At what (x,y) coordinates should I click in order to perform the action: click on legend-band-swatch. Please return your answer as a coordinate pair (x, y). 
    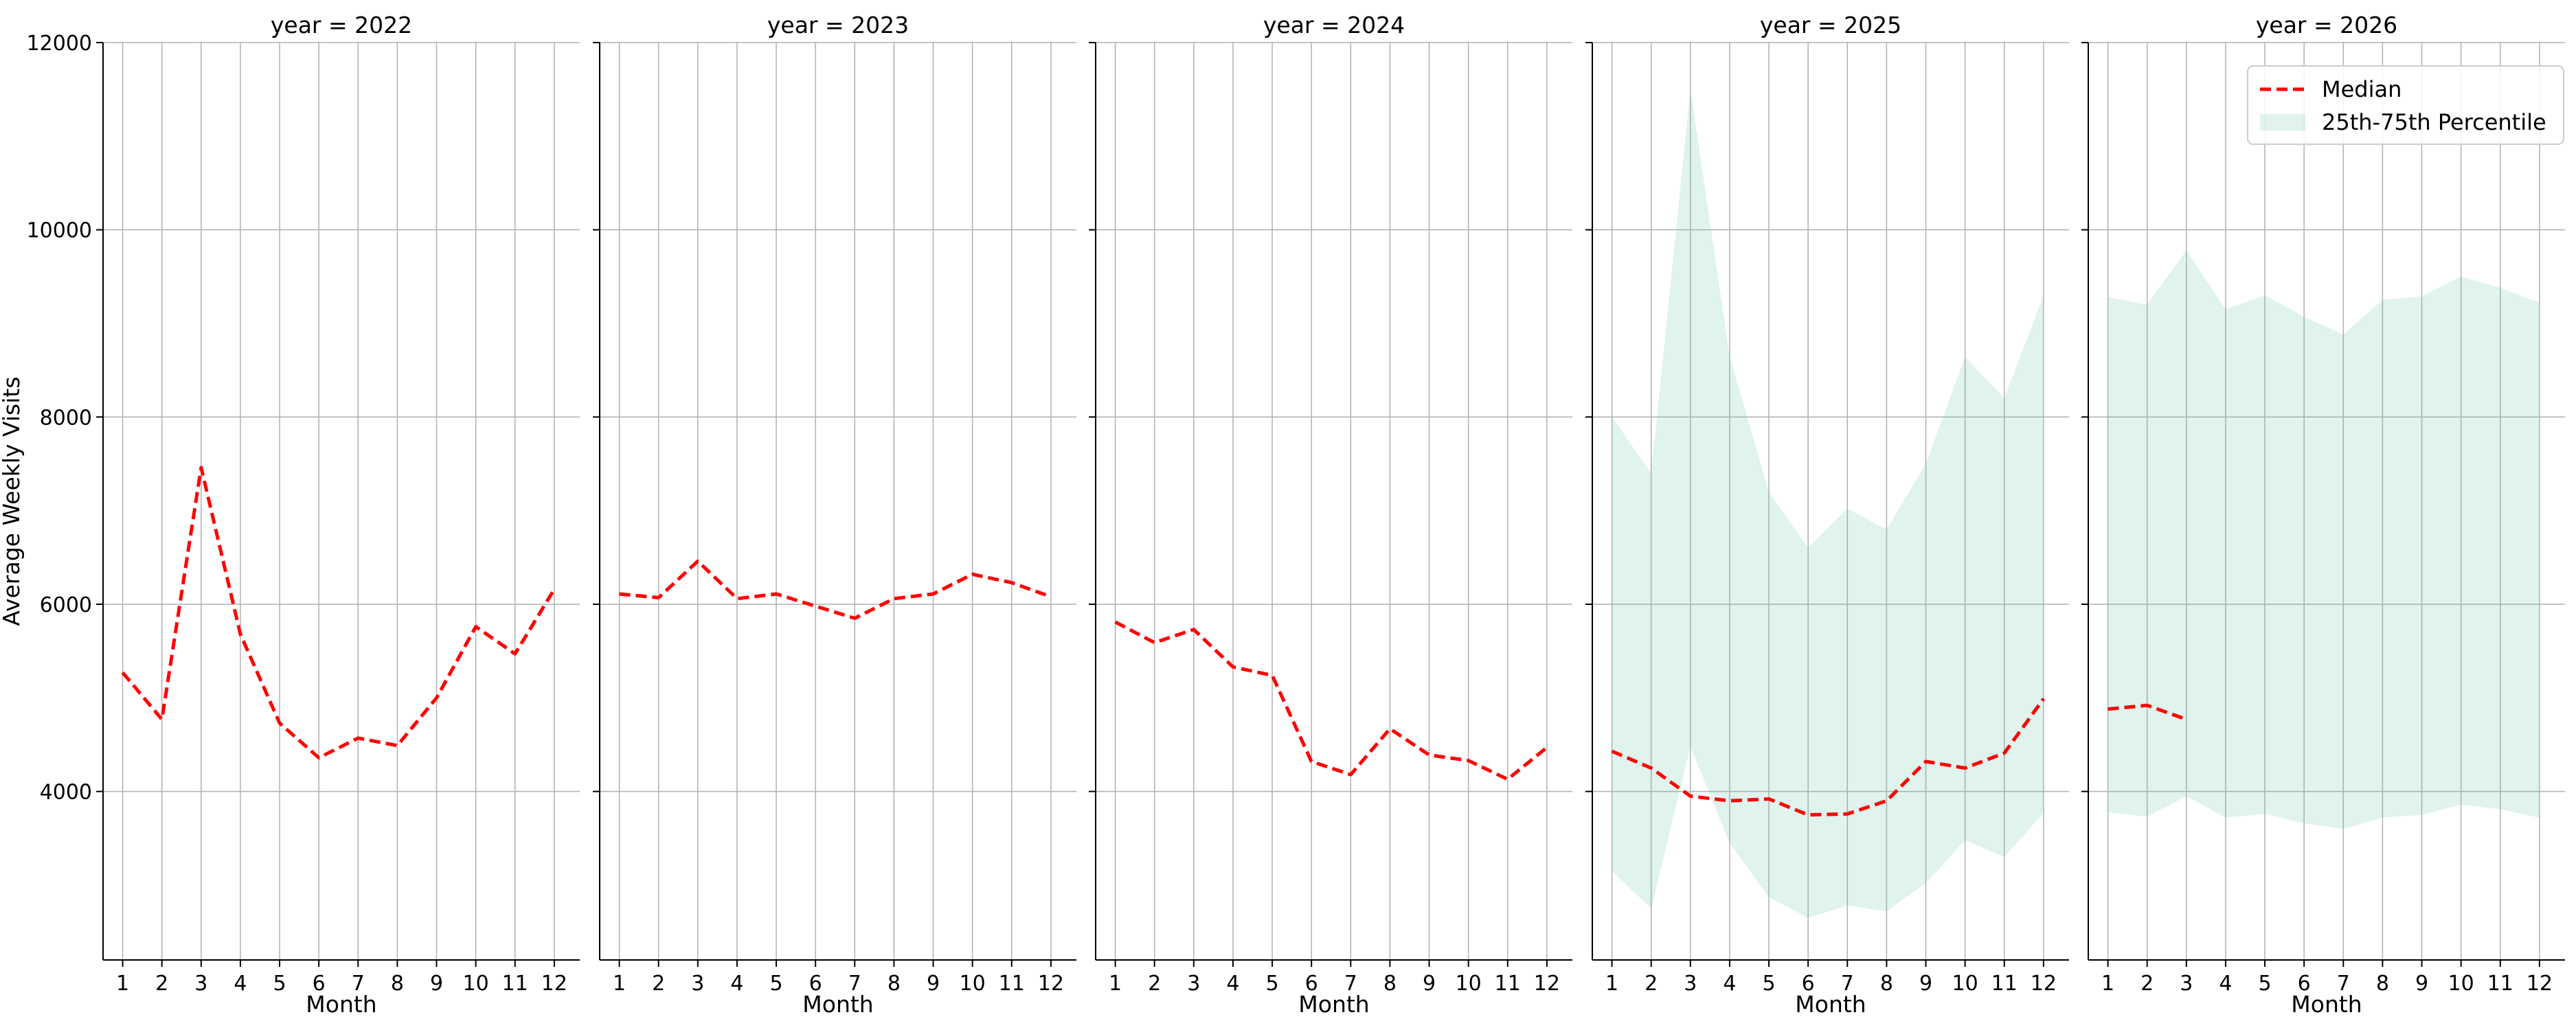
    Looking at the image, I should click on (2282, 122).